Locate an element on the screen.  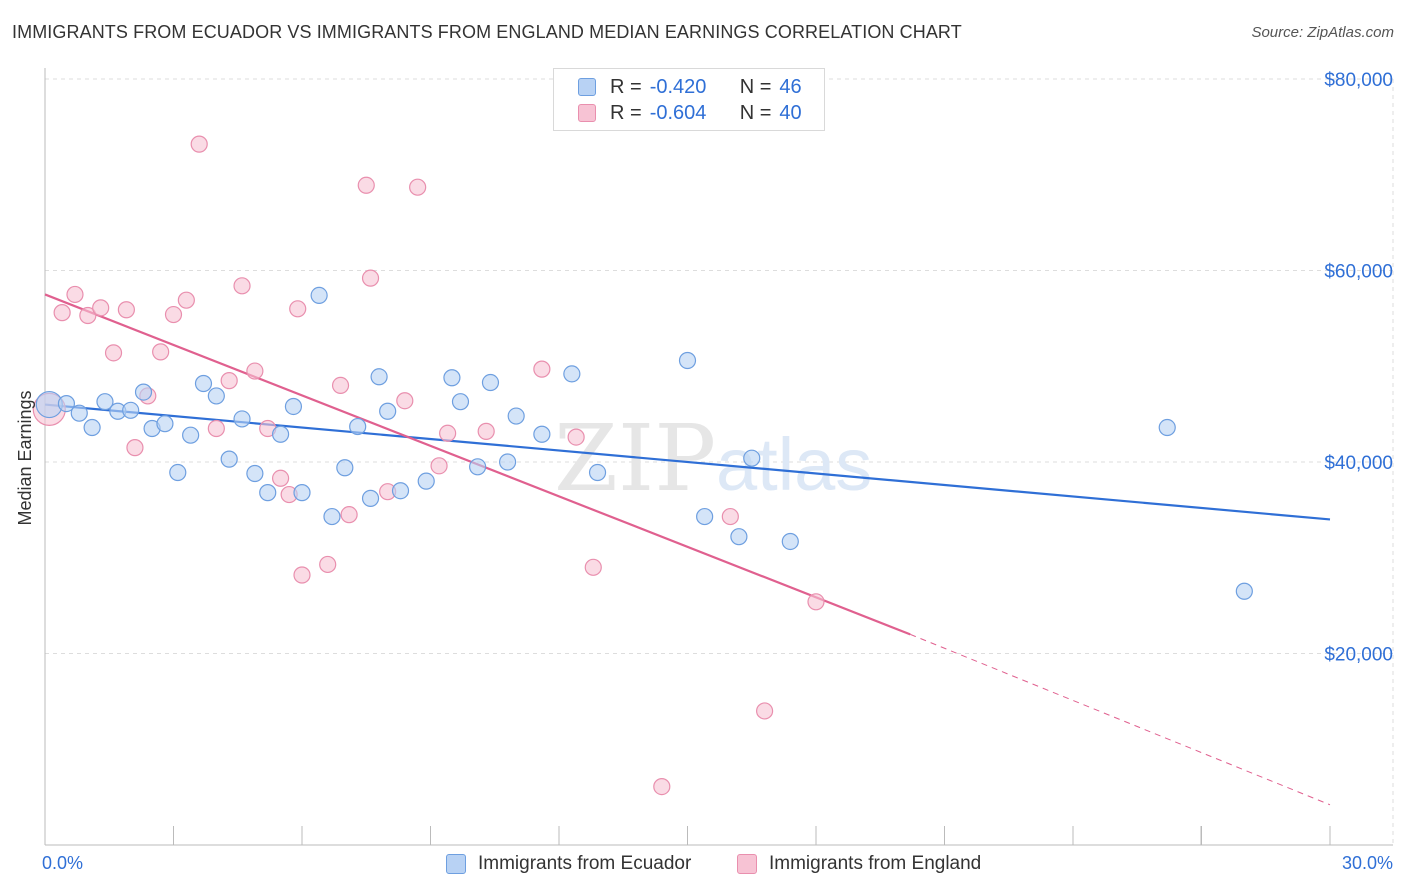
x-tick-label-min: 0.0% is located at coordinates (62, 863).